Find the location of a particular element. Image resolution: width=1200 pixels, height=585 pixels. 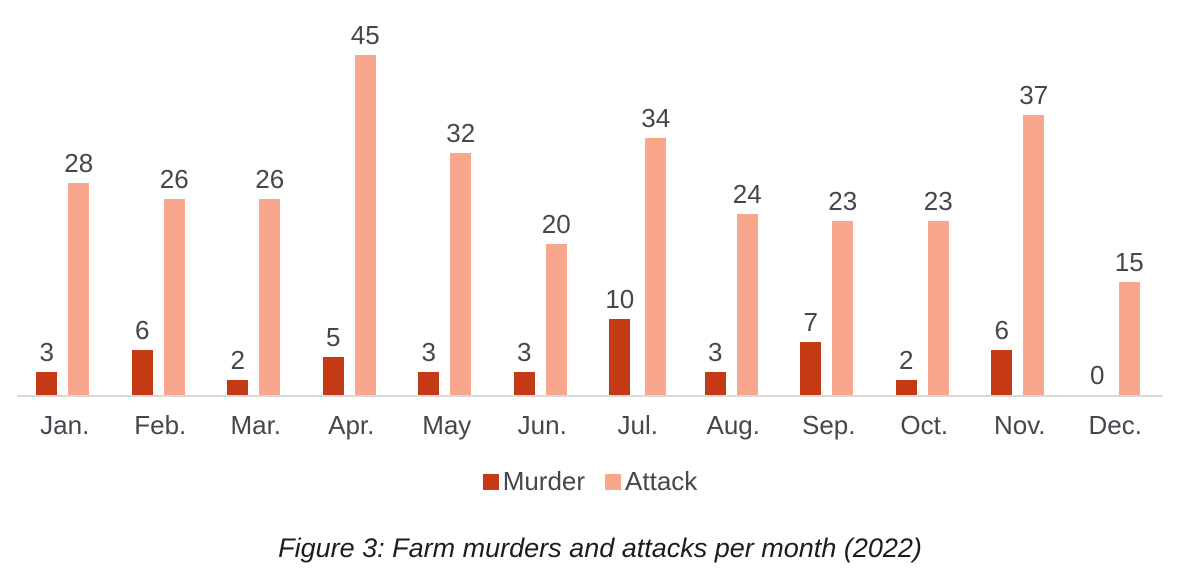

attack-bar-column: 34 is located at coordinates (655, 250).